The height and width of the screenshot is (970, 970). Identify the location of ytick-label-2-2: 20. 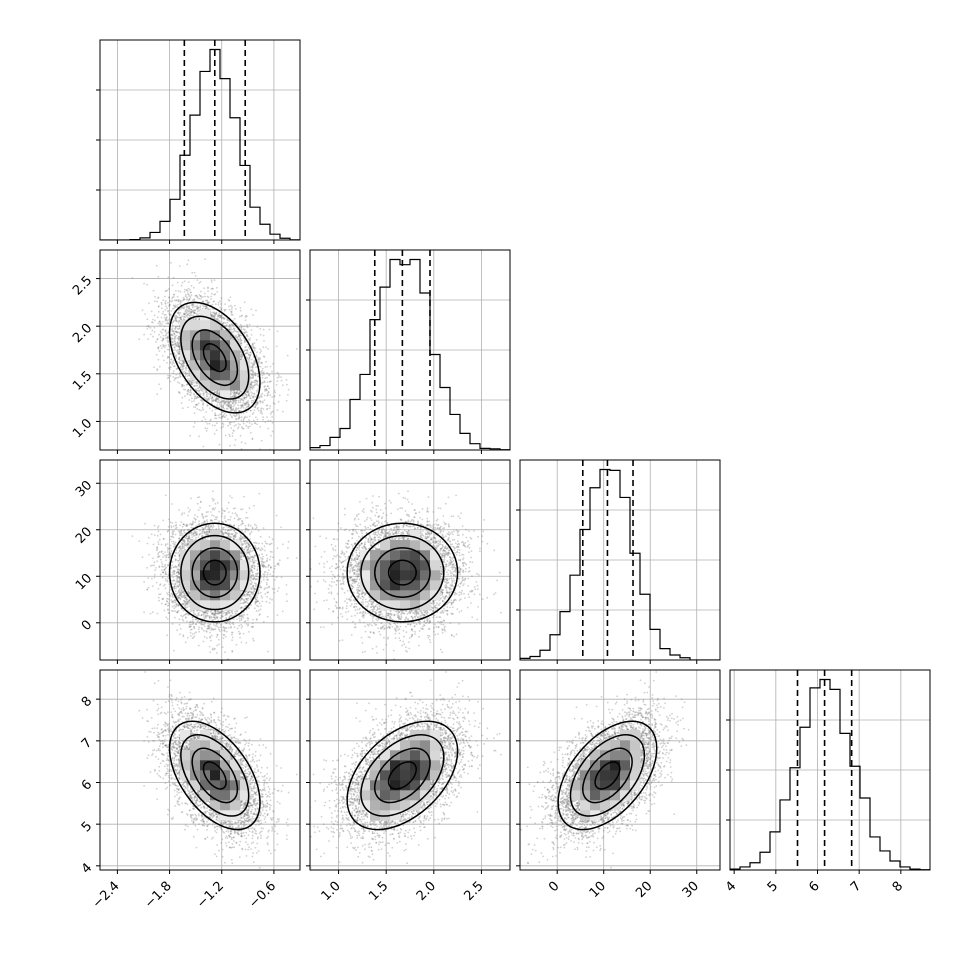
(84, 535).